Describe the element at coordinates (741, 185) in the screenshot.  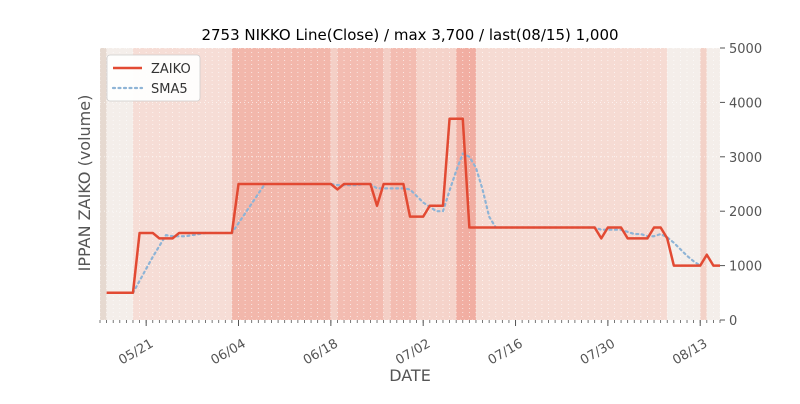
I see `y-axis: 0 1000 2000 3000 4000 5000` at that location.